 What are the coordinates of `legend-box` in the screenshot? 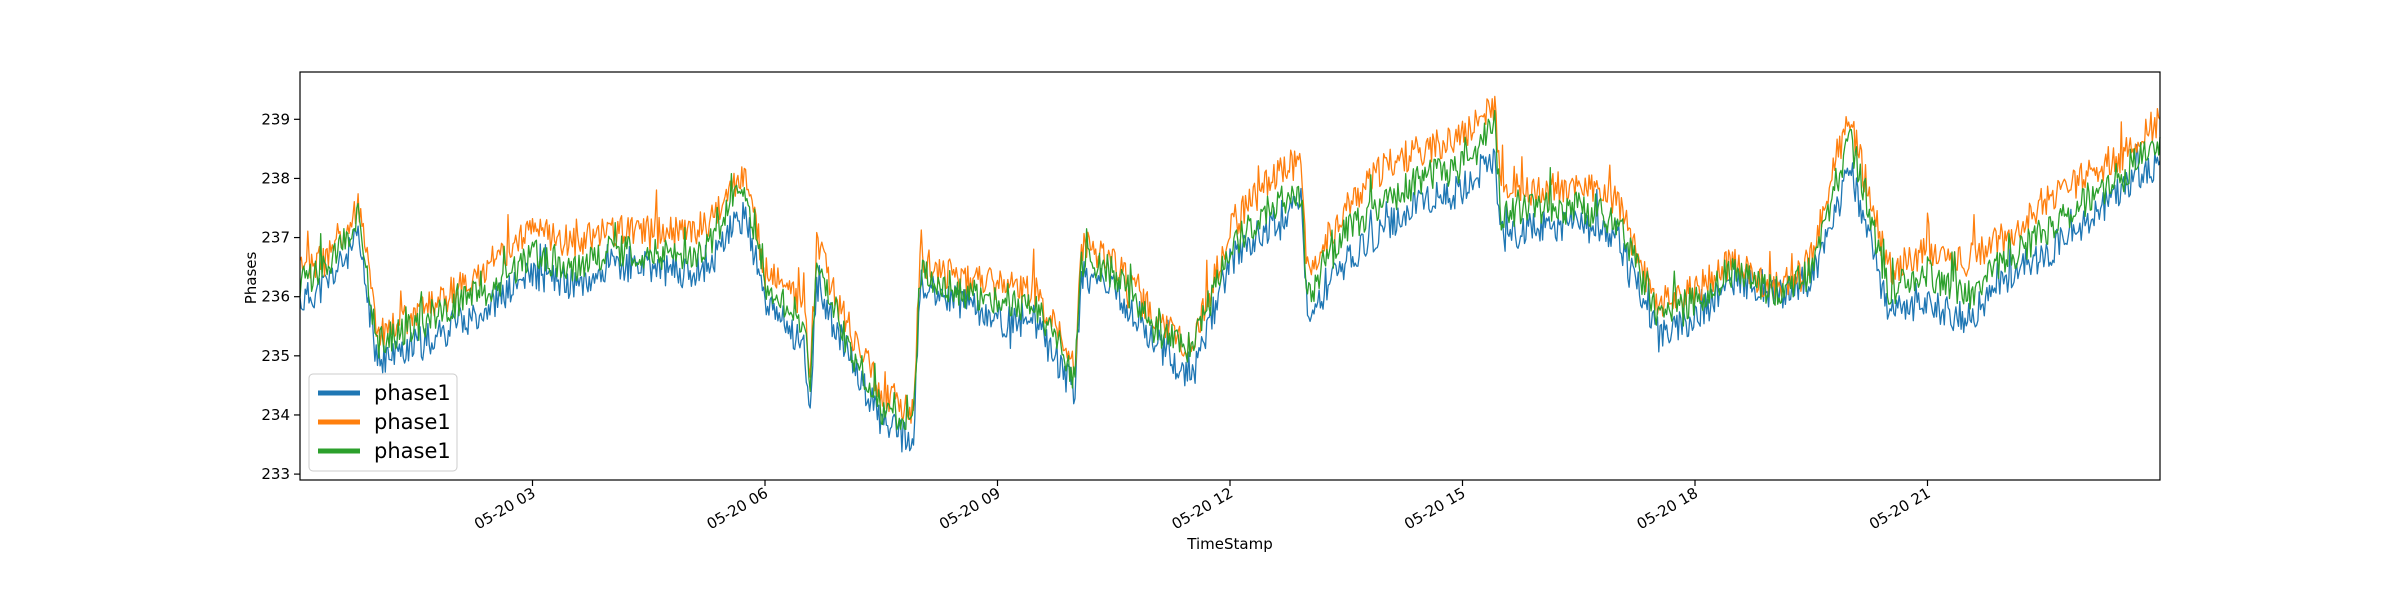 It's located at (383, 422).